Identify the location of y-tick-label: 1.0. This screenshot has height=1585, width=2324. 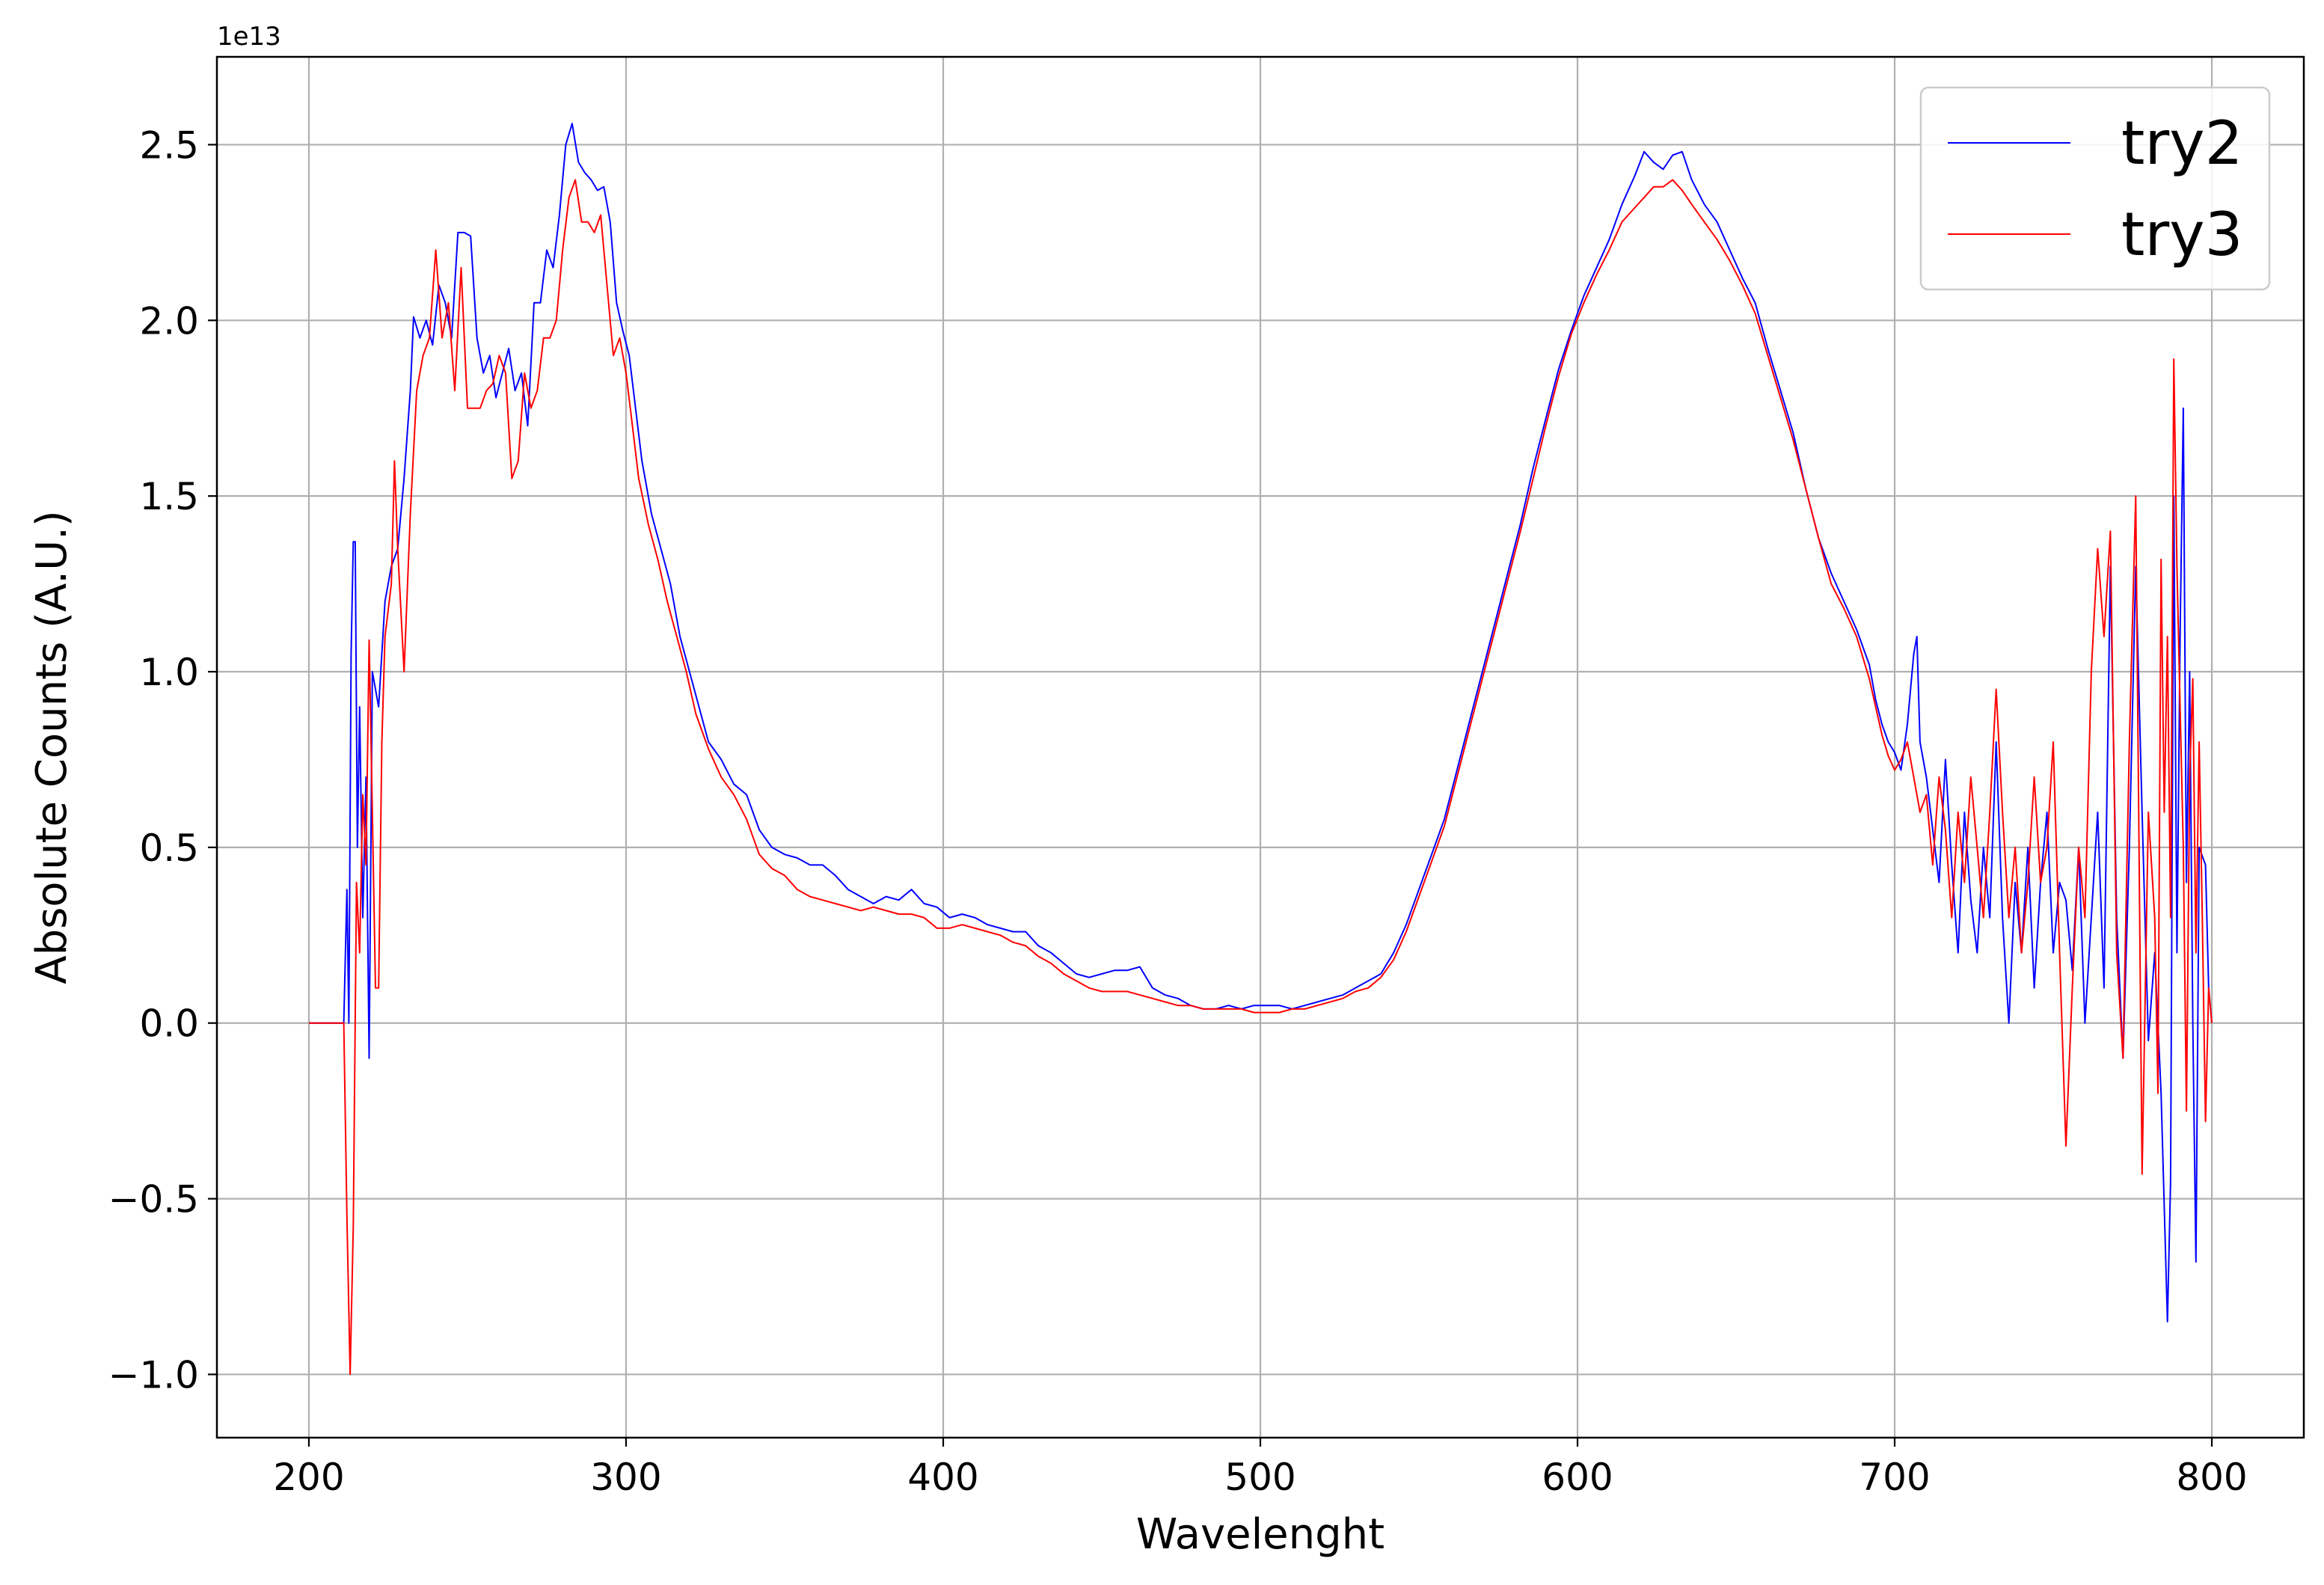
(169, 673).